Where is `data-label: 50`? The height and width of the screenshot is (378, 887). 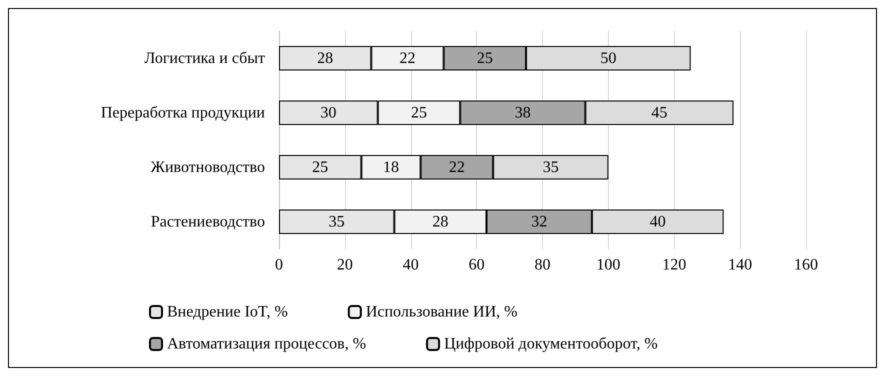 data-label: 50 is located at coordinates (608, 58).